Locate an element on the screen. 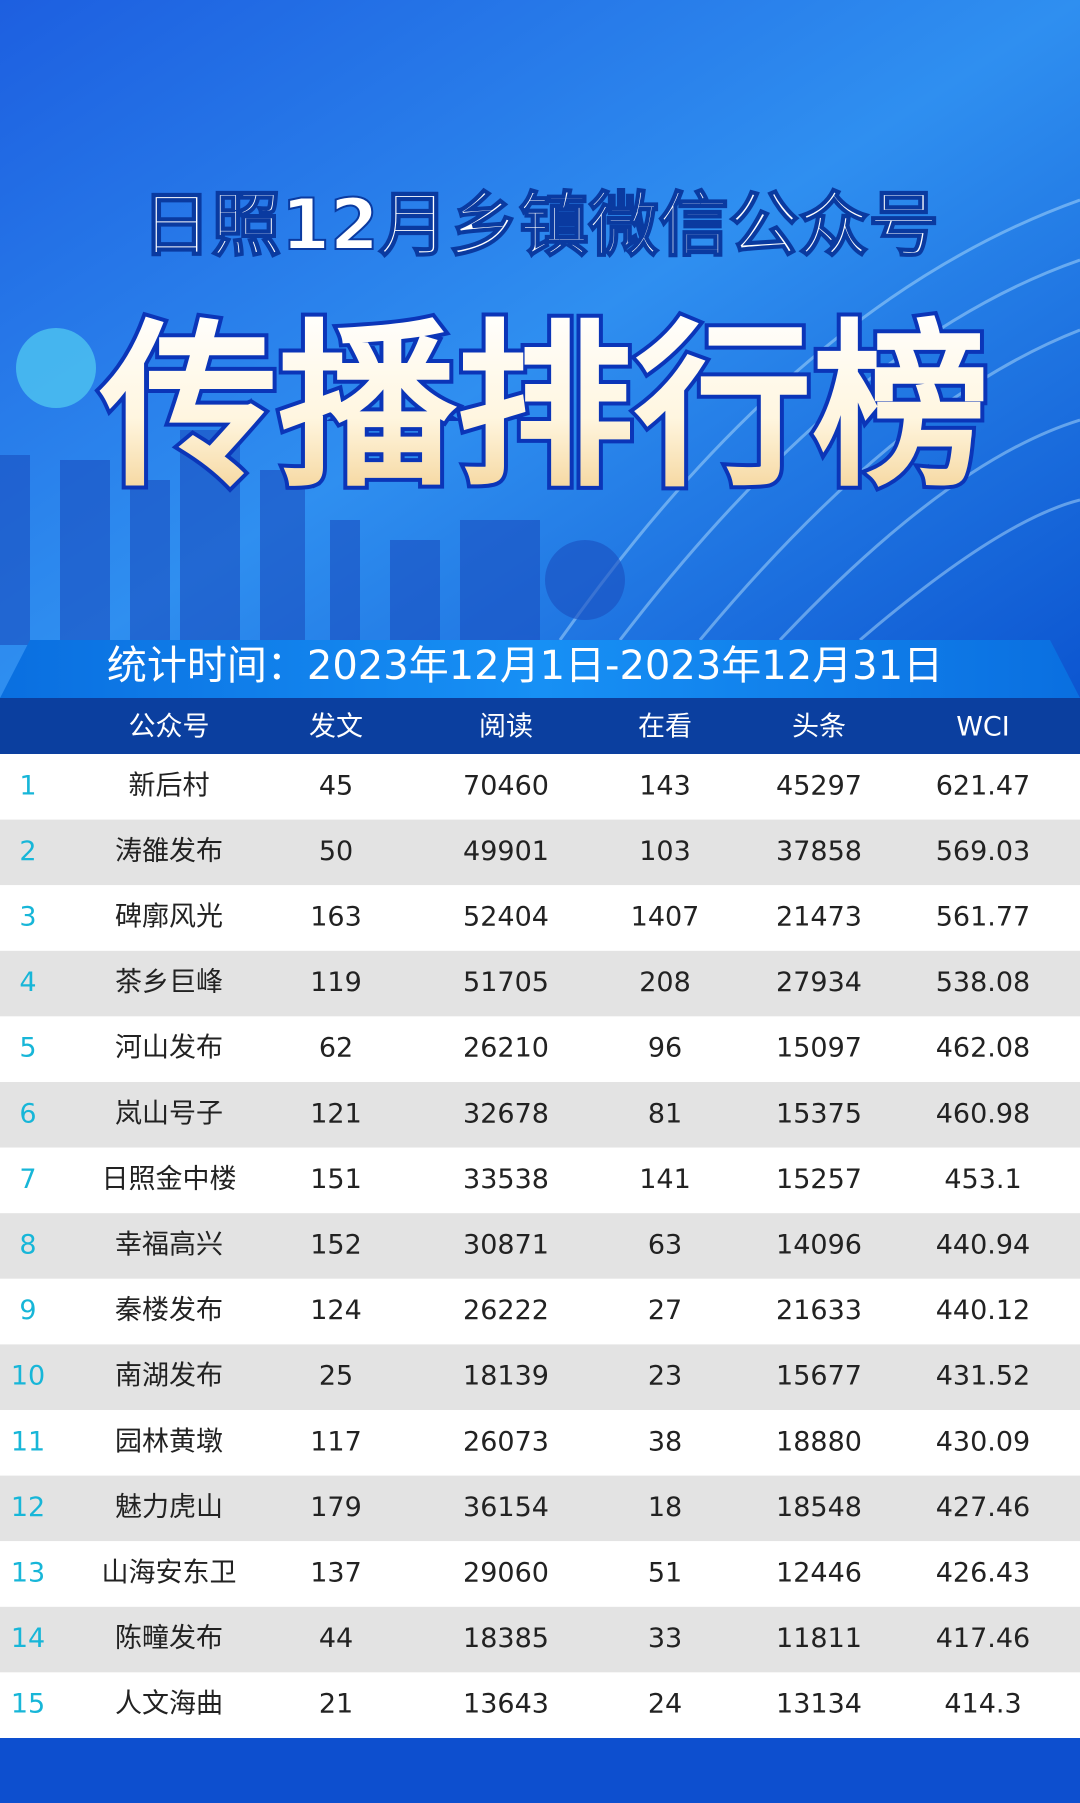 The width and height of the screenshot is (1080, 1803). cell: 岚山号子 is located at coordinates (169, 1113).